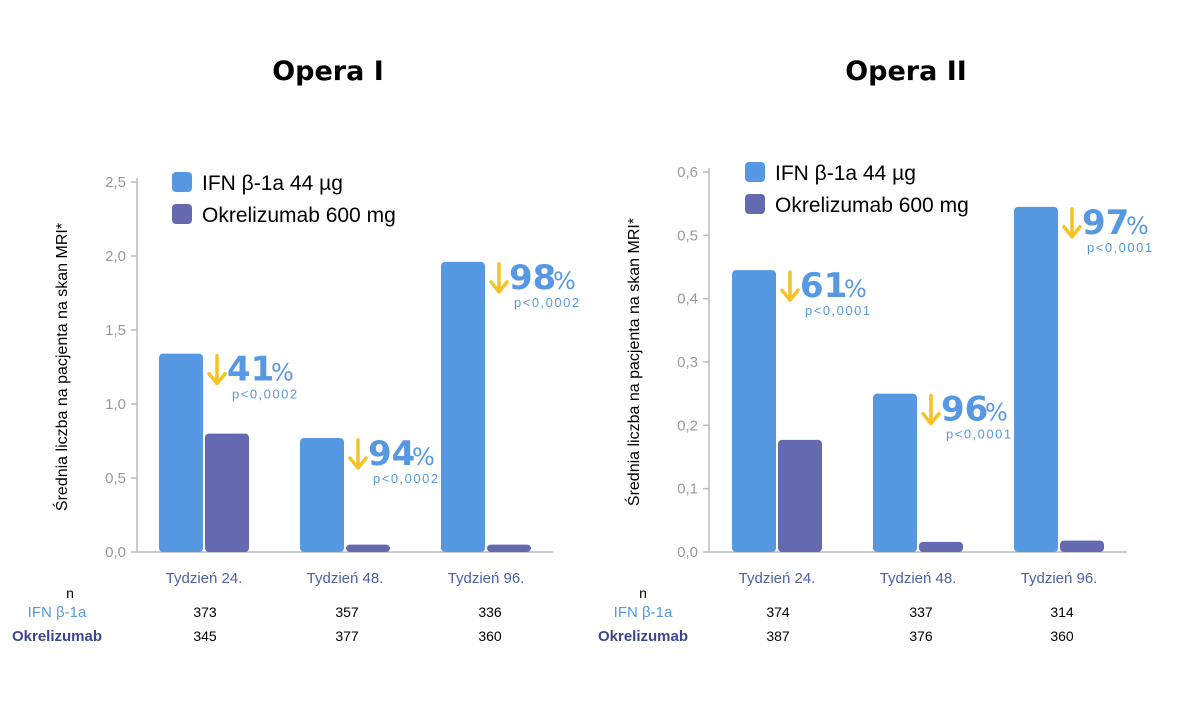  I want to click on y-tick-label: 2,0, so click(115, 256).